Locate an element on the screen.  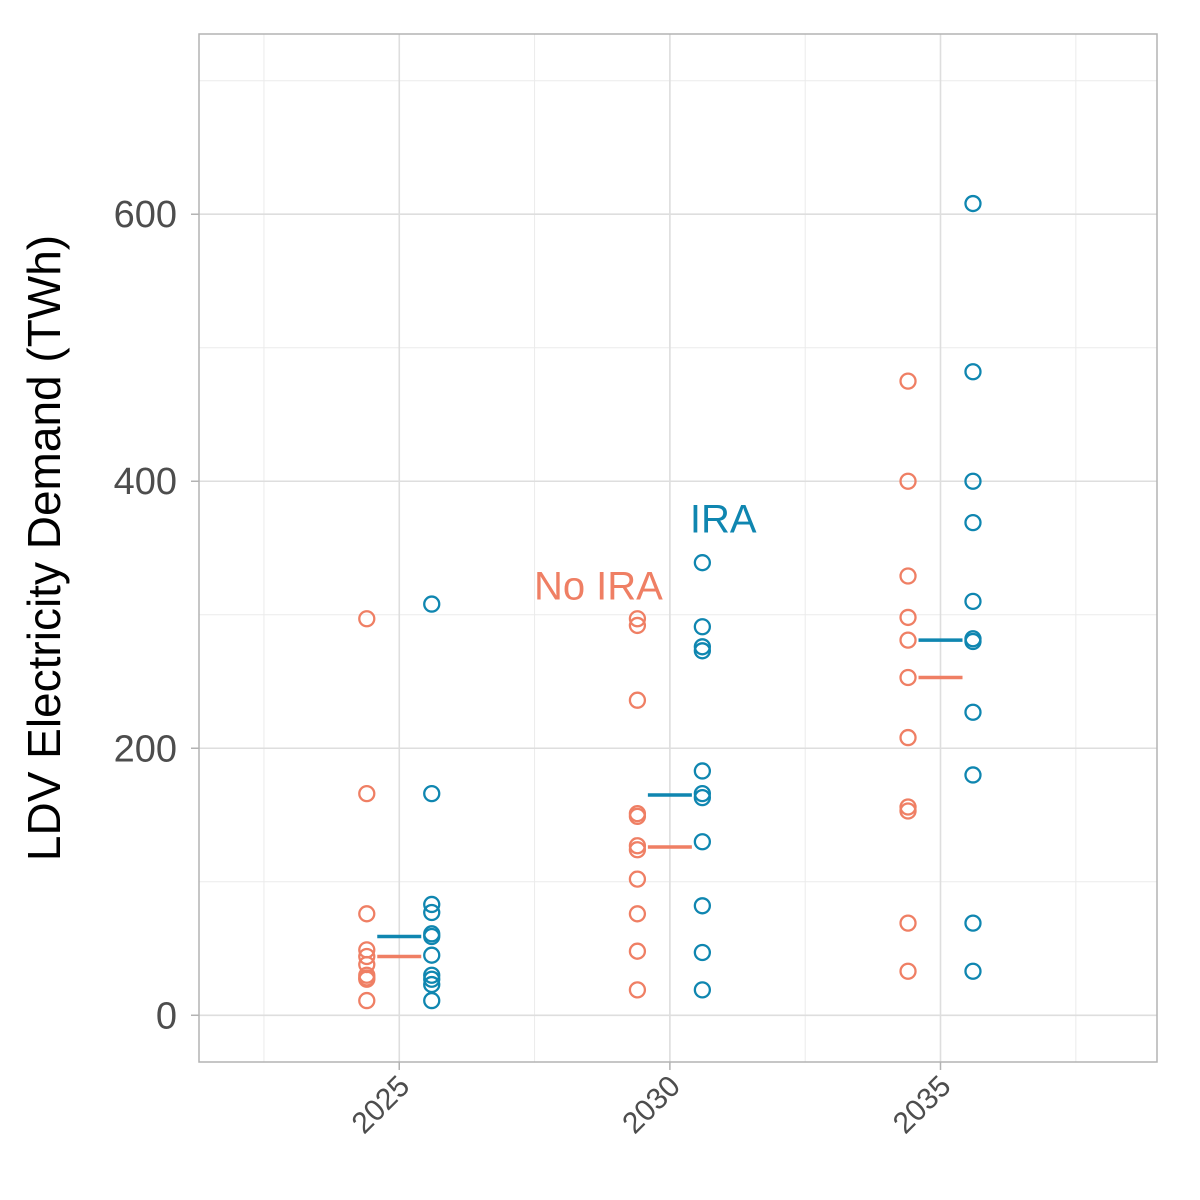
y-tick-label: 400 is located at coordinates (145, 482).